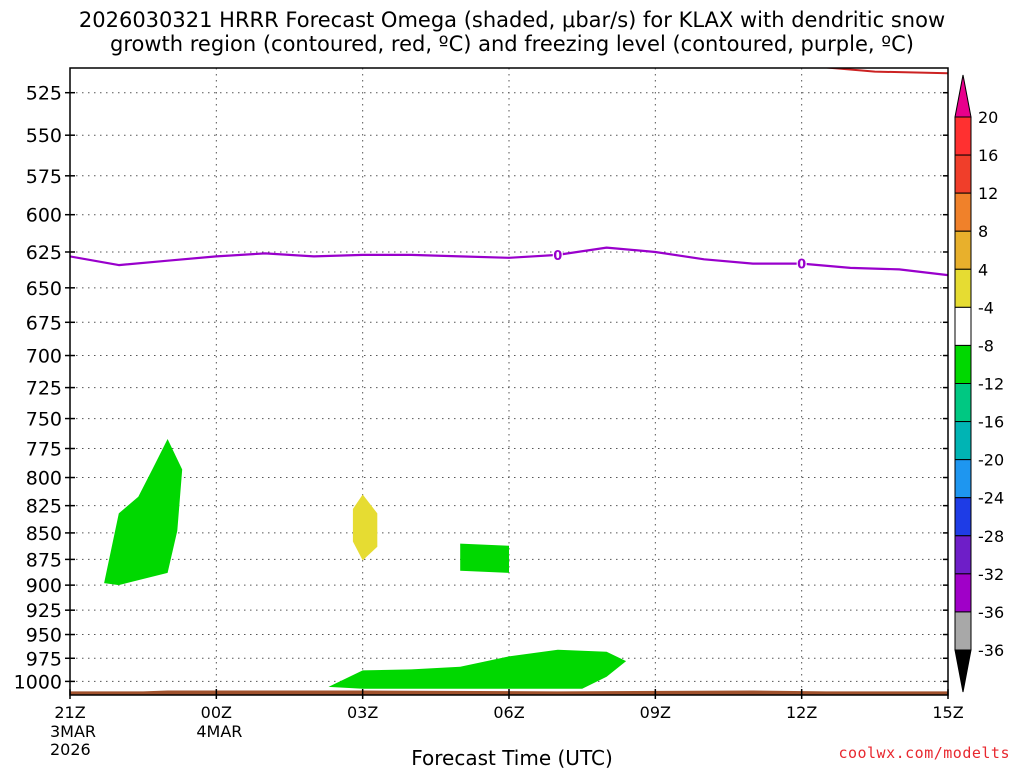 This screenshot has height=770, width=1024. What do you see at coordinates (991, 460) in the screenshot?
I see `colorbar-label: -20` at bounding box center [991, 460].